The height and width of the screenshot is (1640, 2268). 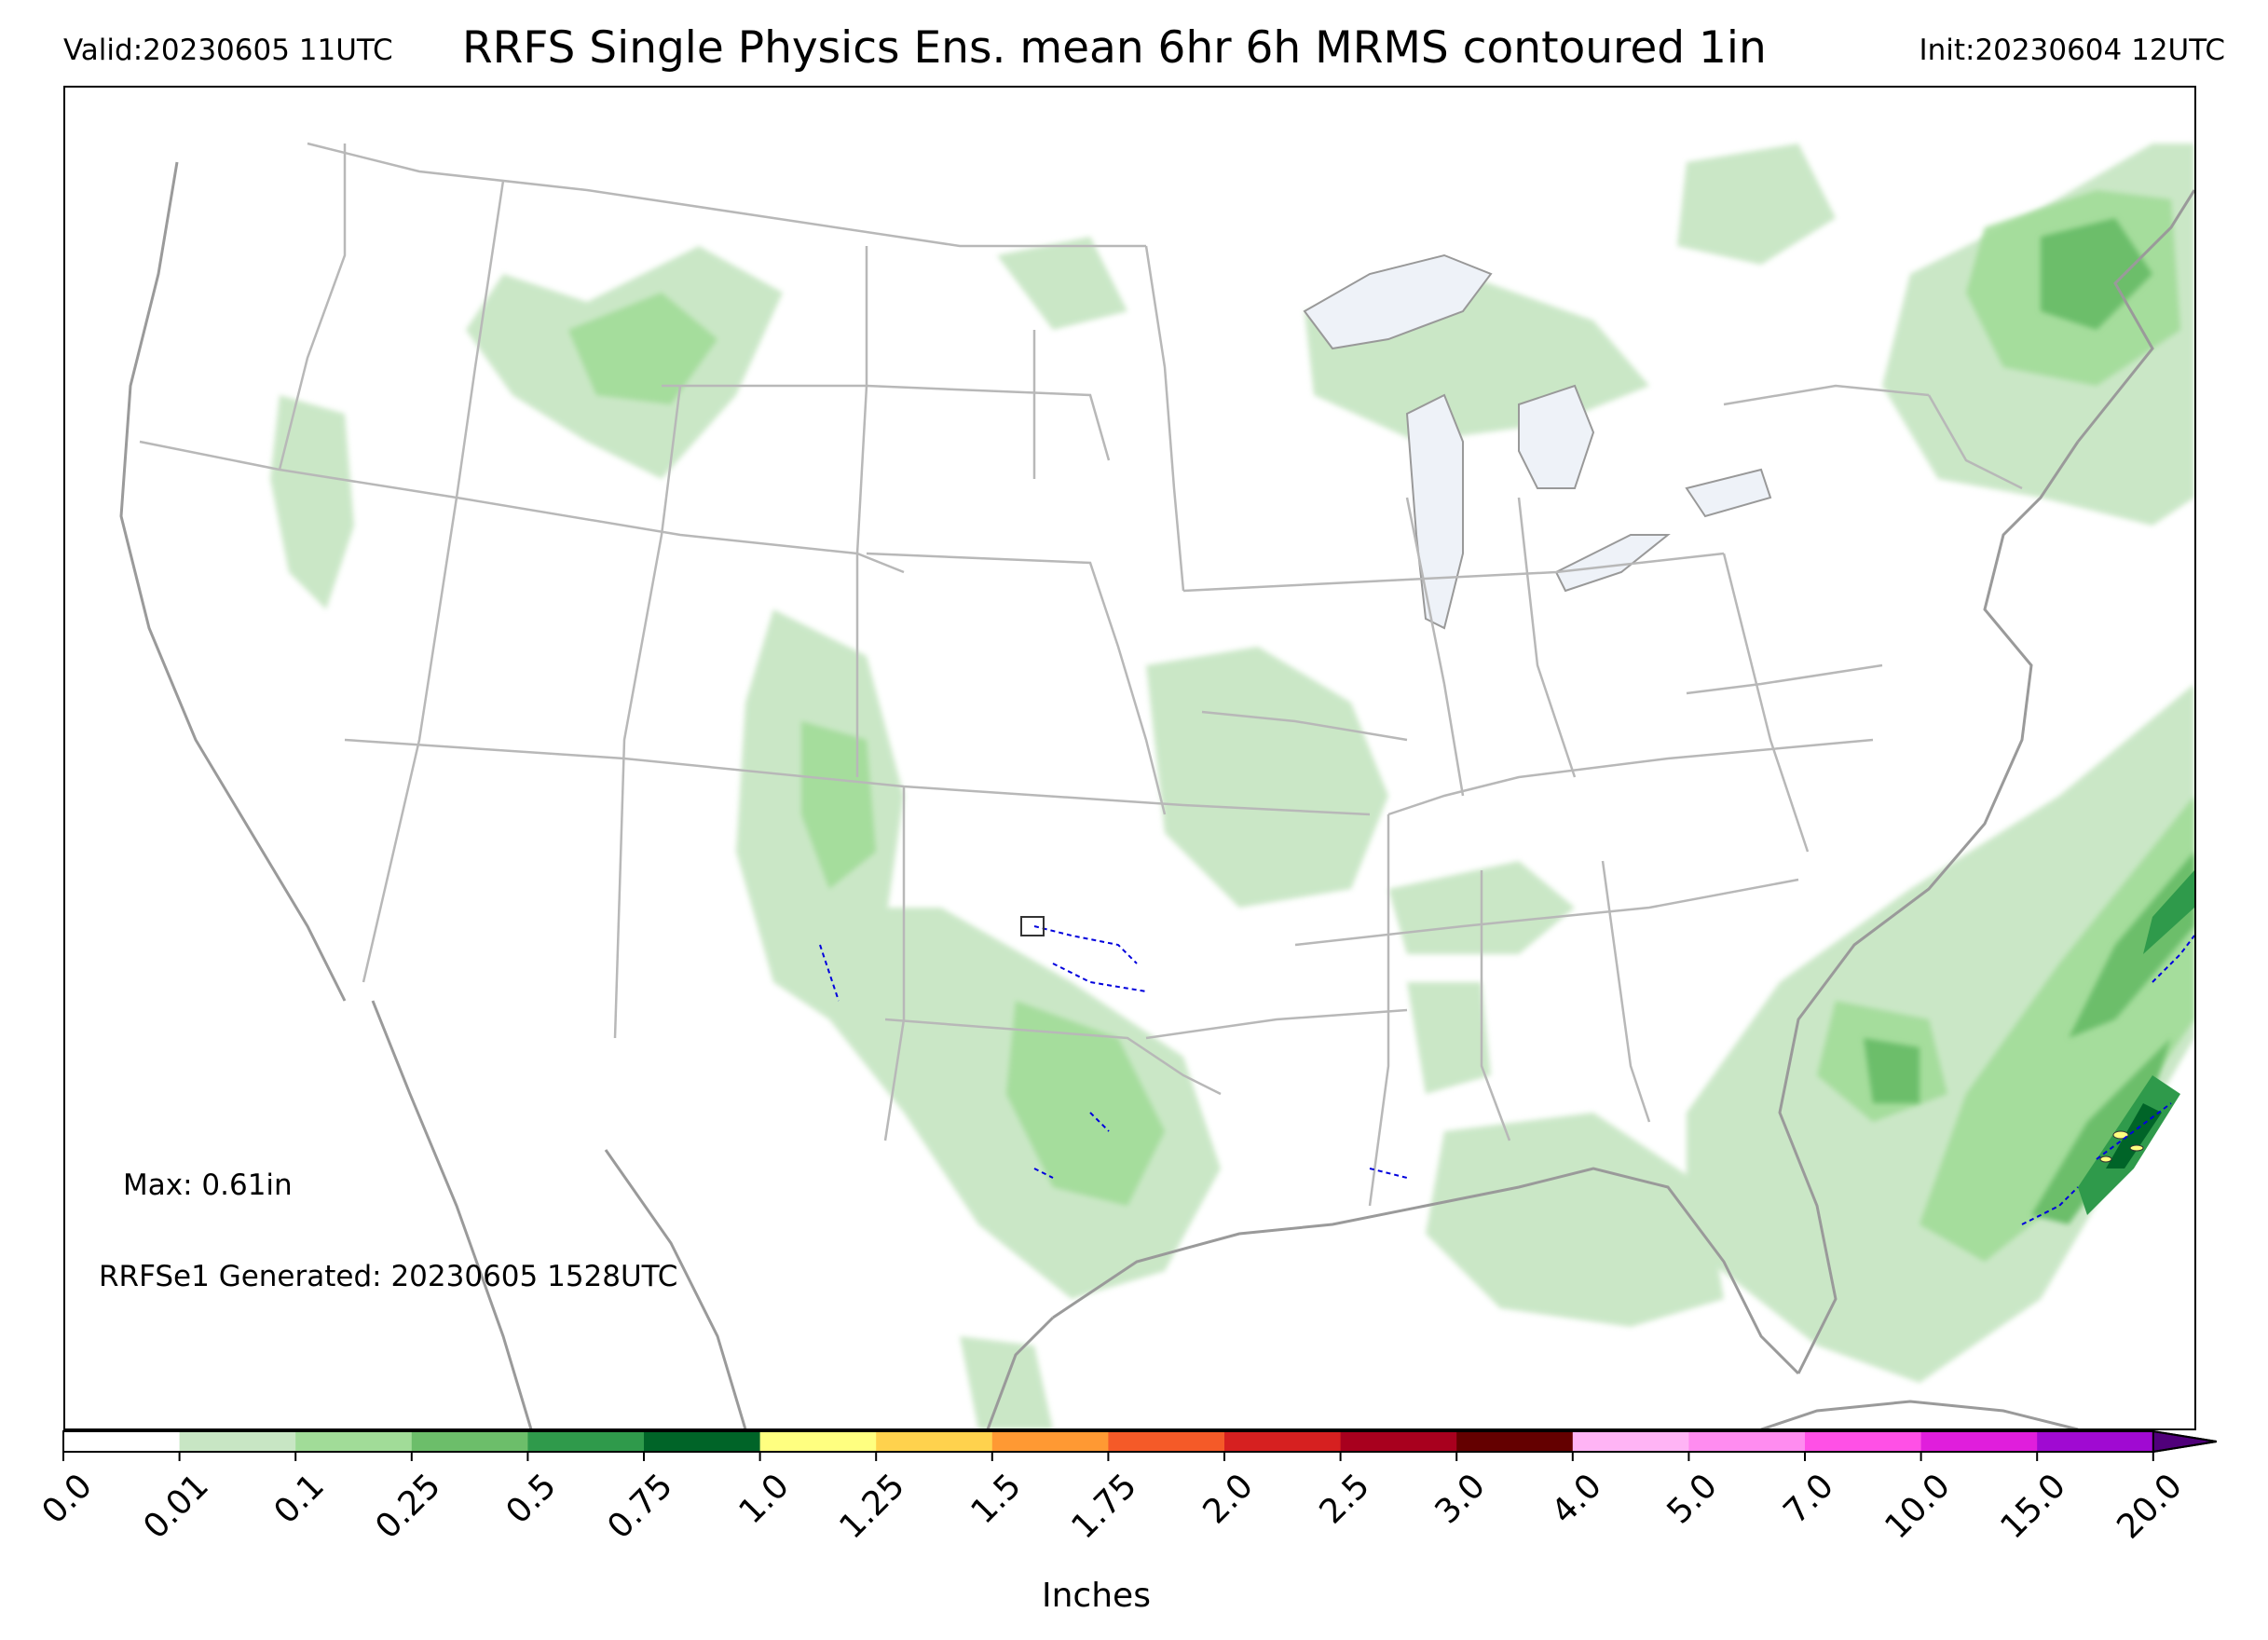 What do you see at coordinates (408, 1507) in the screenshot?
I see `colorbar-tick-label: 0.25` at bounding box center [408, 1507].